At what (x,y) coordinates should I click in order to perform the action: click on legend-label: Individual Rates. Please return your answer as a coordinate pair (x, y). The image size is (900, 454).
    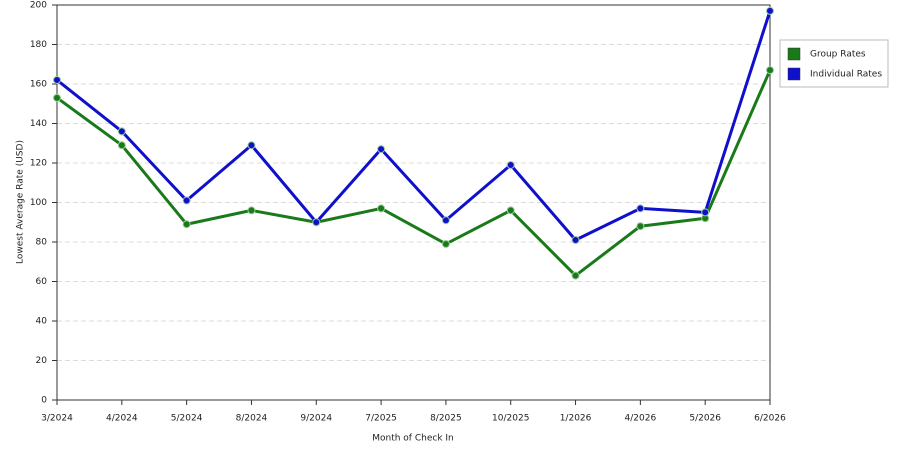
    Looking at the image, I should click on (846, 75).